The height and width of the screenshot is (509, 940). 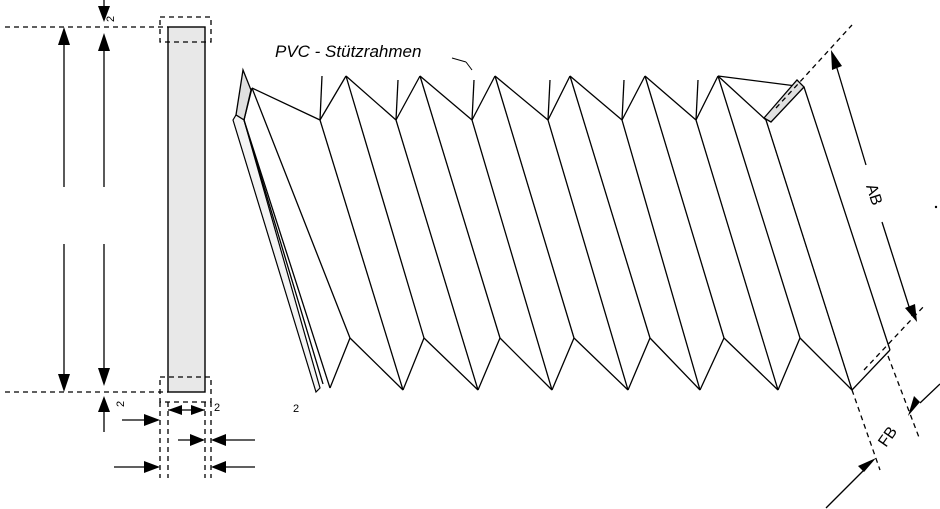 What do you see at coordinates (185, 389) in the screenshot?
I see `bottom-tolerance-box` at bounding box center [185, 389].